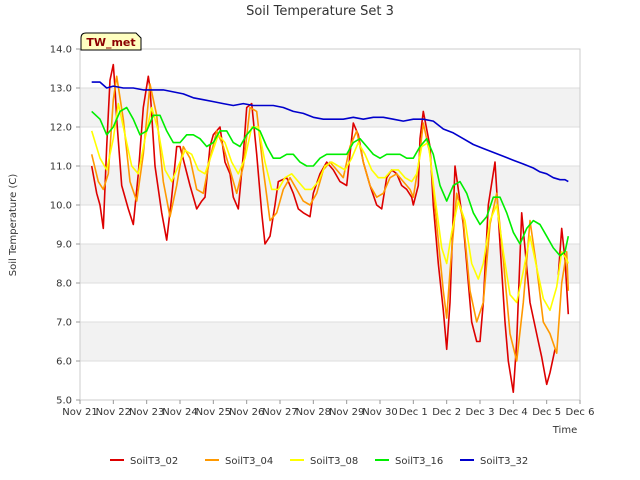 The image size is (640, 480). I want to click on chart-title: Soil Temperature Set 3, so click(320, 11).